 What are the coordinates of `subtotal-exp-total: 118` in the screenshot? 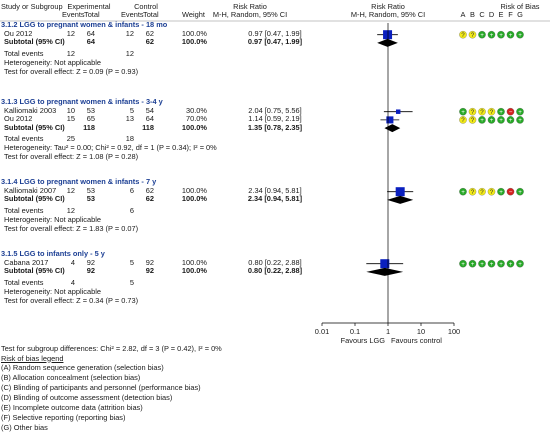 It's located at (89, 127).